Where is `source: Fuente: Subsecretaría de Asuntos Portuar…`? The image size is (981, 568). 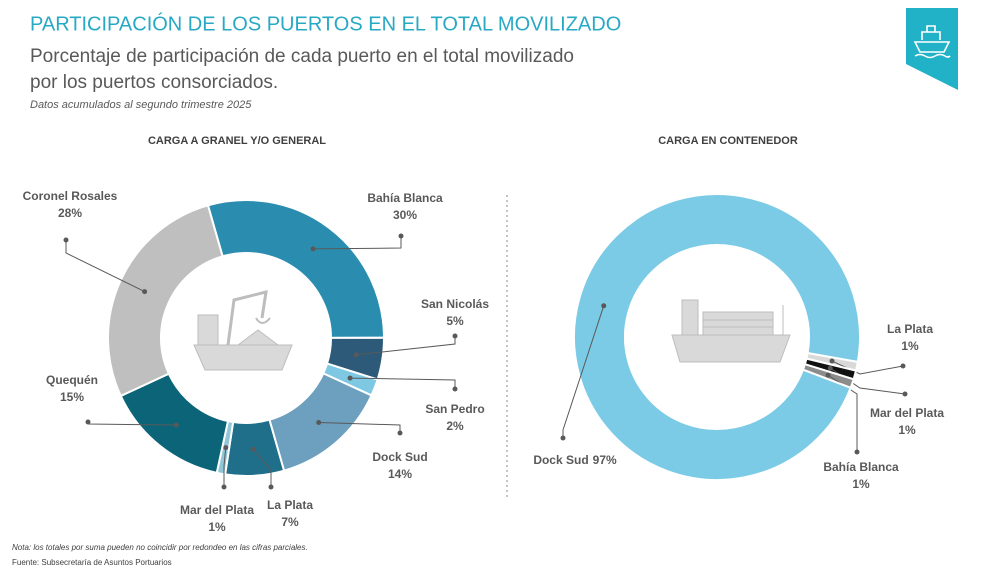 source: Fuente: Subsecretaría de Asuntos Portuar… is located at coordinates (92, 562).